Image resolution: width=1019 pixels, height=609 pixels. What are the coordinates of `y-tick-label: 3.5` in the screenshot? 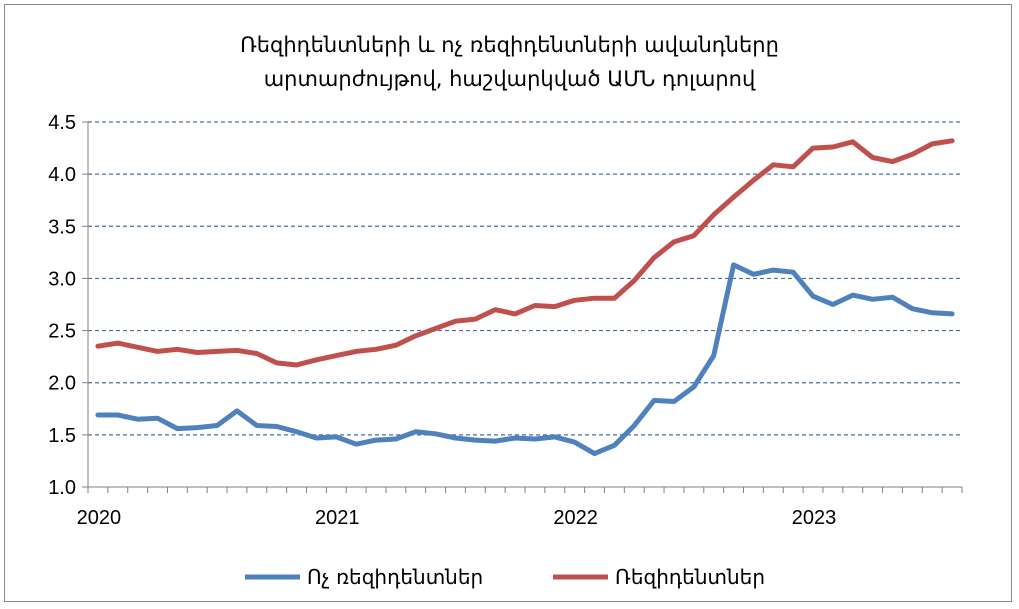 It's located at (62, 227).